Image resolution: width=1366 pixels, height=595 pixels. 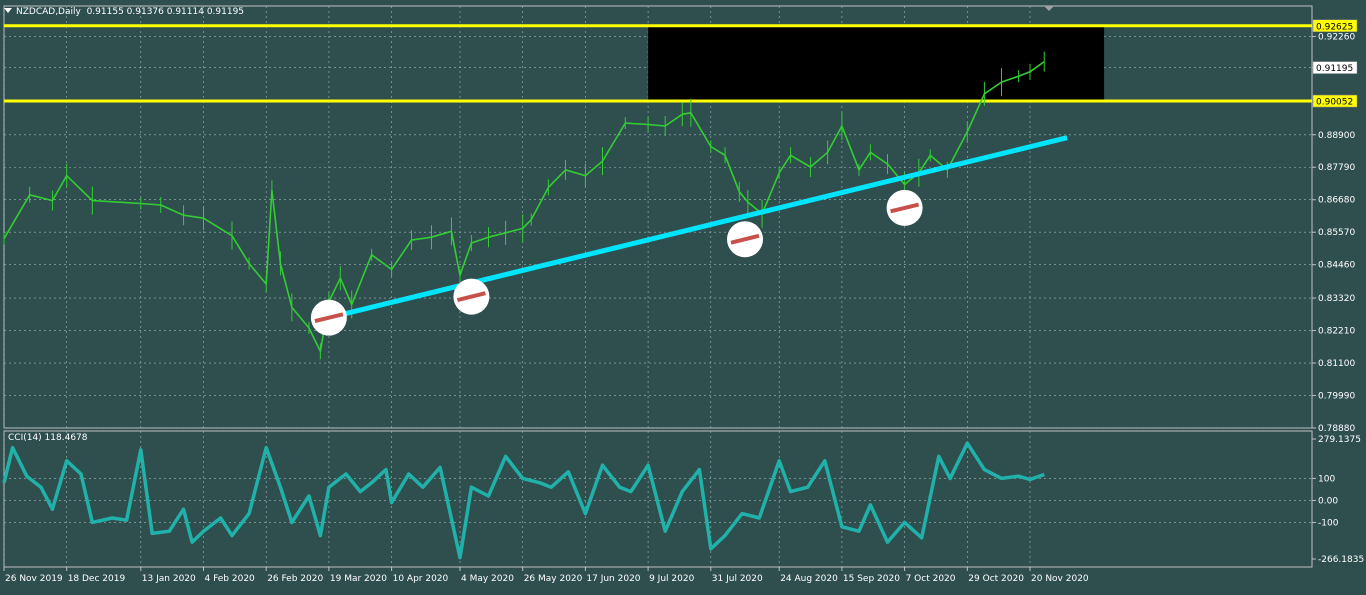 What do you see at coordinates (1336, 233) in the screenshot?
I see `y-tick-label: 0.85570` at bounding box center [1336, 233].